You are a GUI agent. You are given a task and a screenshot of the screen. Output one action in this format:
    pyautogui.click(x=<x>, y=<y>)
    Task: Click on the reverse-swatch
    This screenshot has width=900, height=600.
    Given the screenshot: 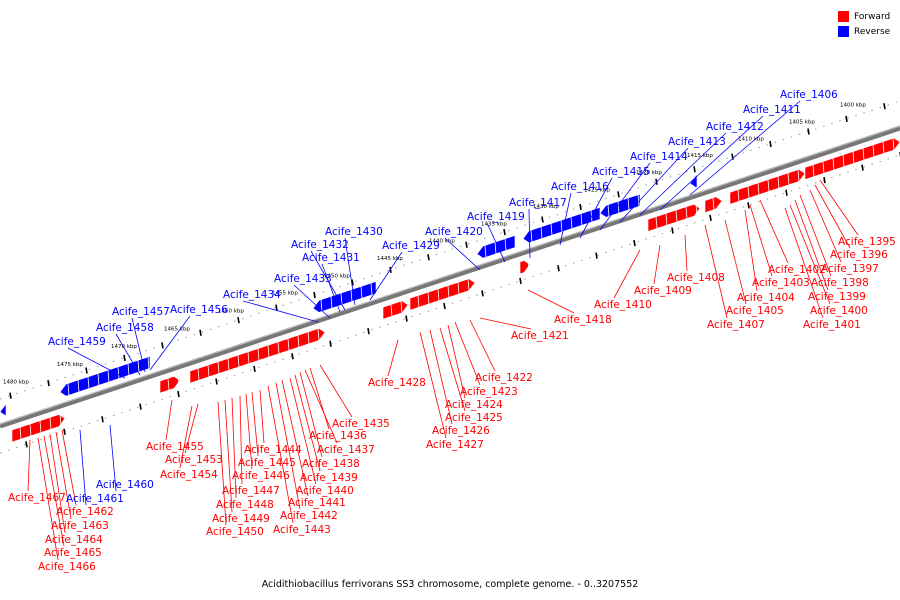 What is the action you would take?
    pyautogui.click(x=843, y=31)
    